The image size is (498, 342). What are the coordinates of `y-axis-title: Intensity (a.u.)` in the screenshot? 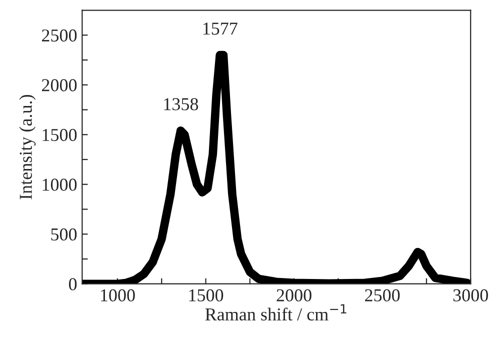 It's located at (27, 147).